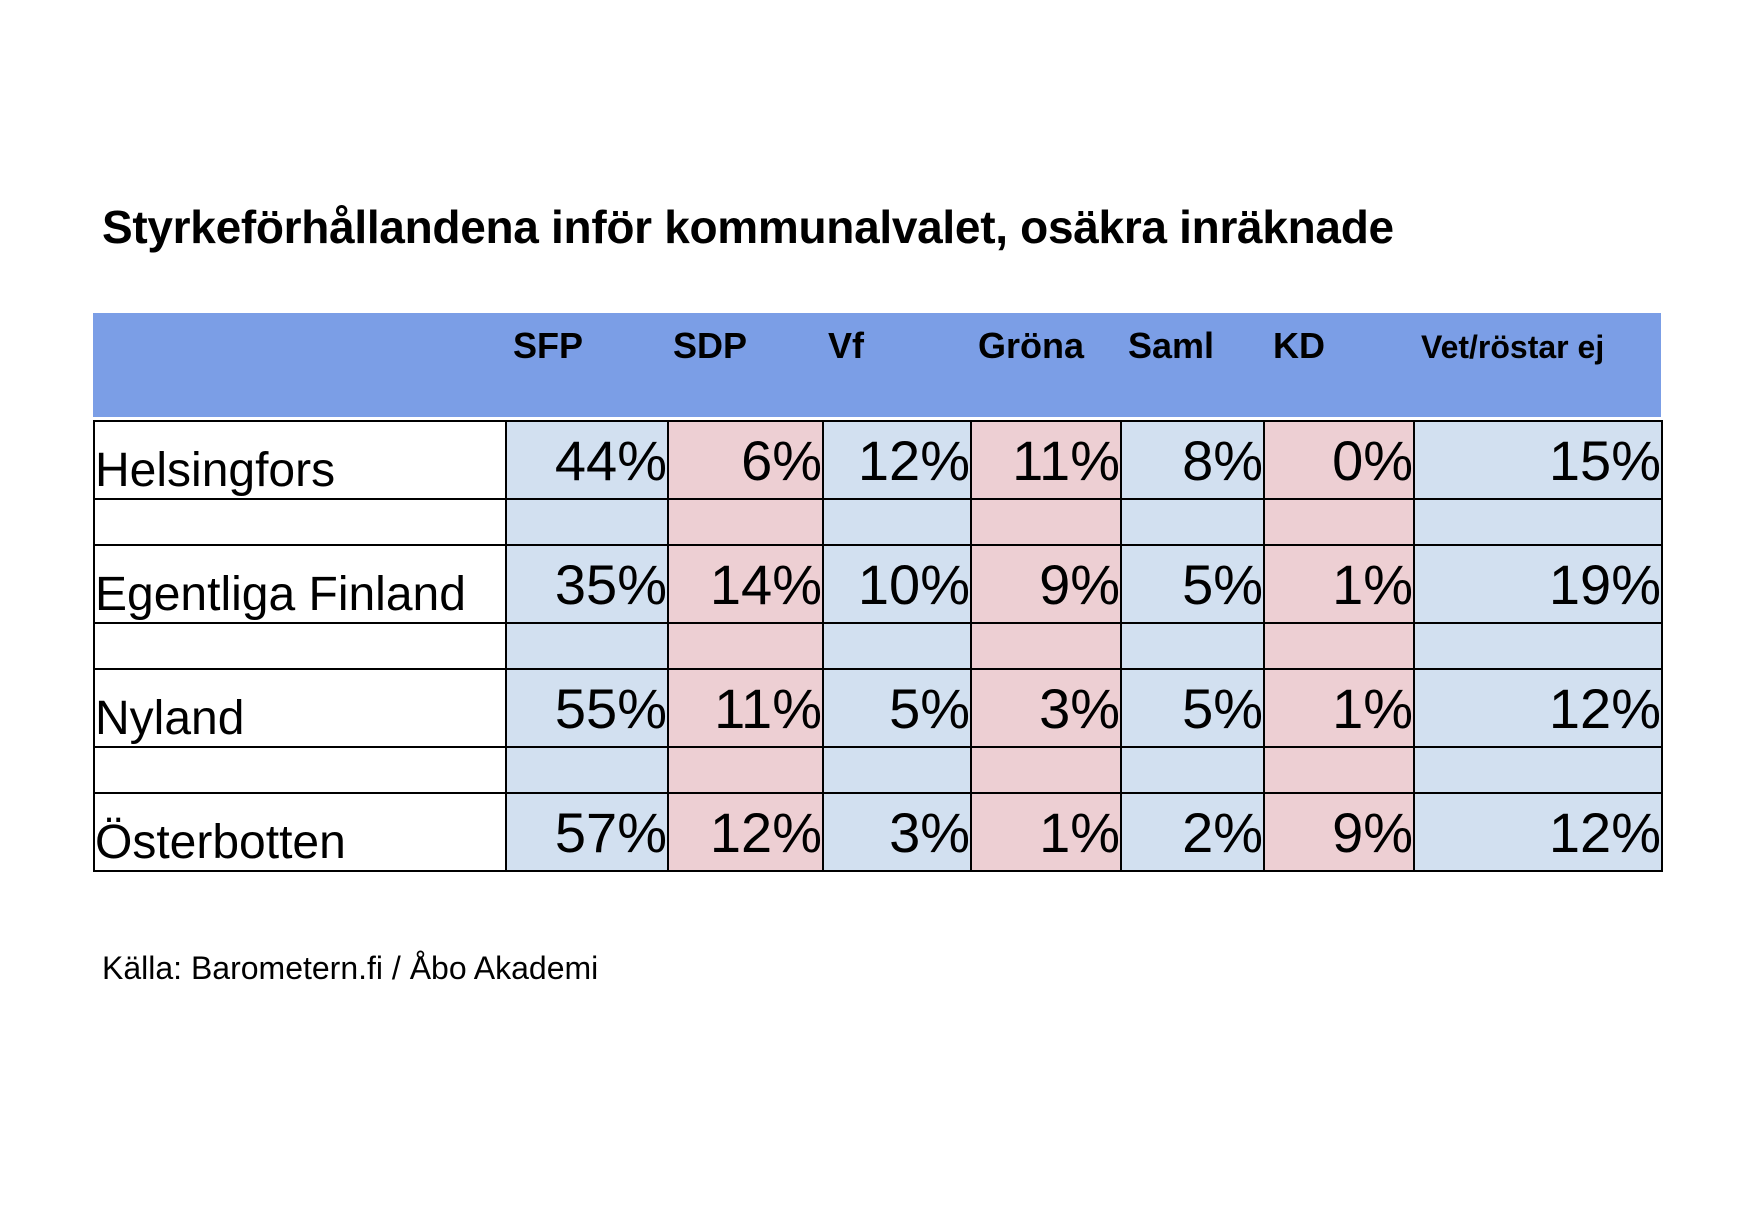  I want to click on table-row: Helsingfors 44% 6% 12% 11% 8% 0% 15%, so click(878, 460).